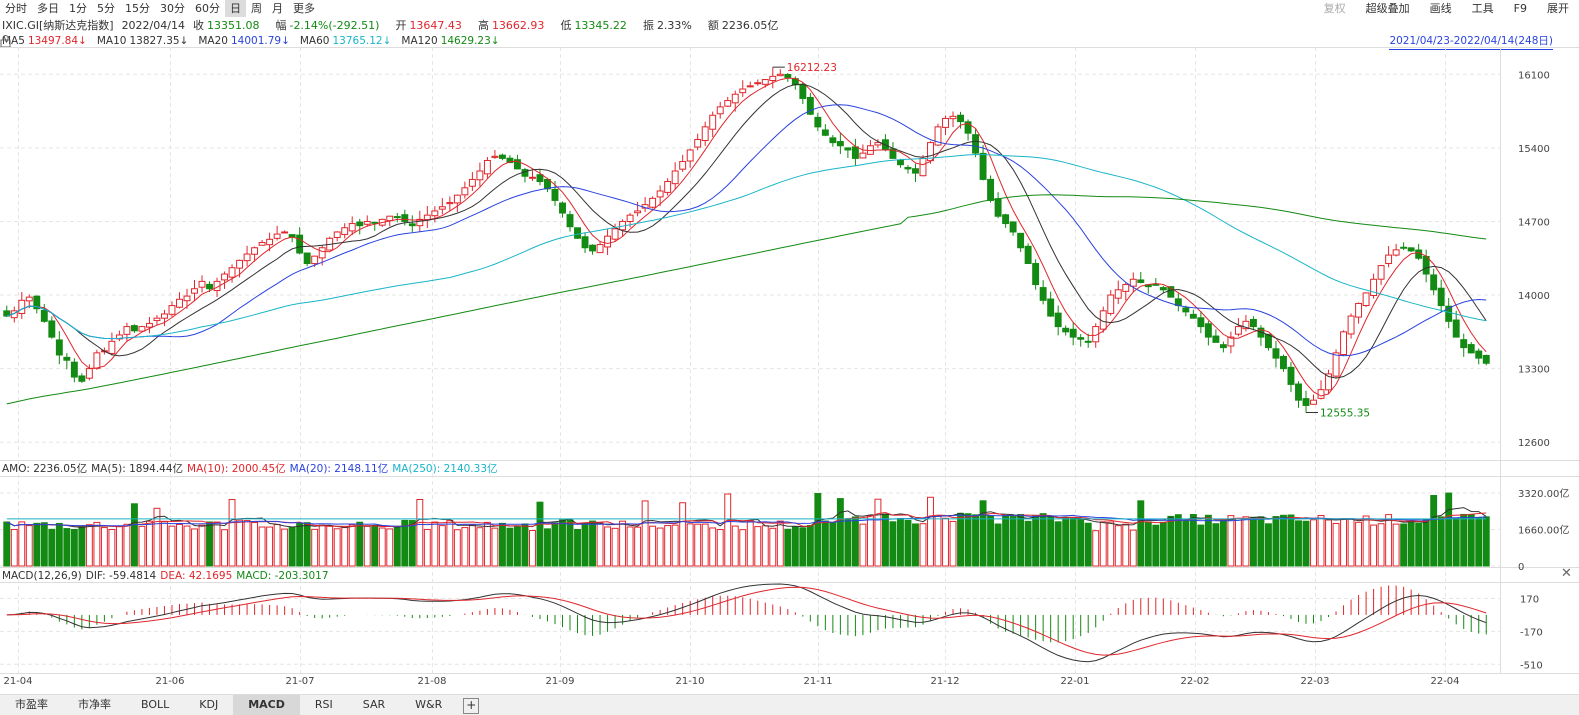  I want to click on indicator-tab-1: 市净率, so click(94, 704).